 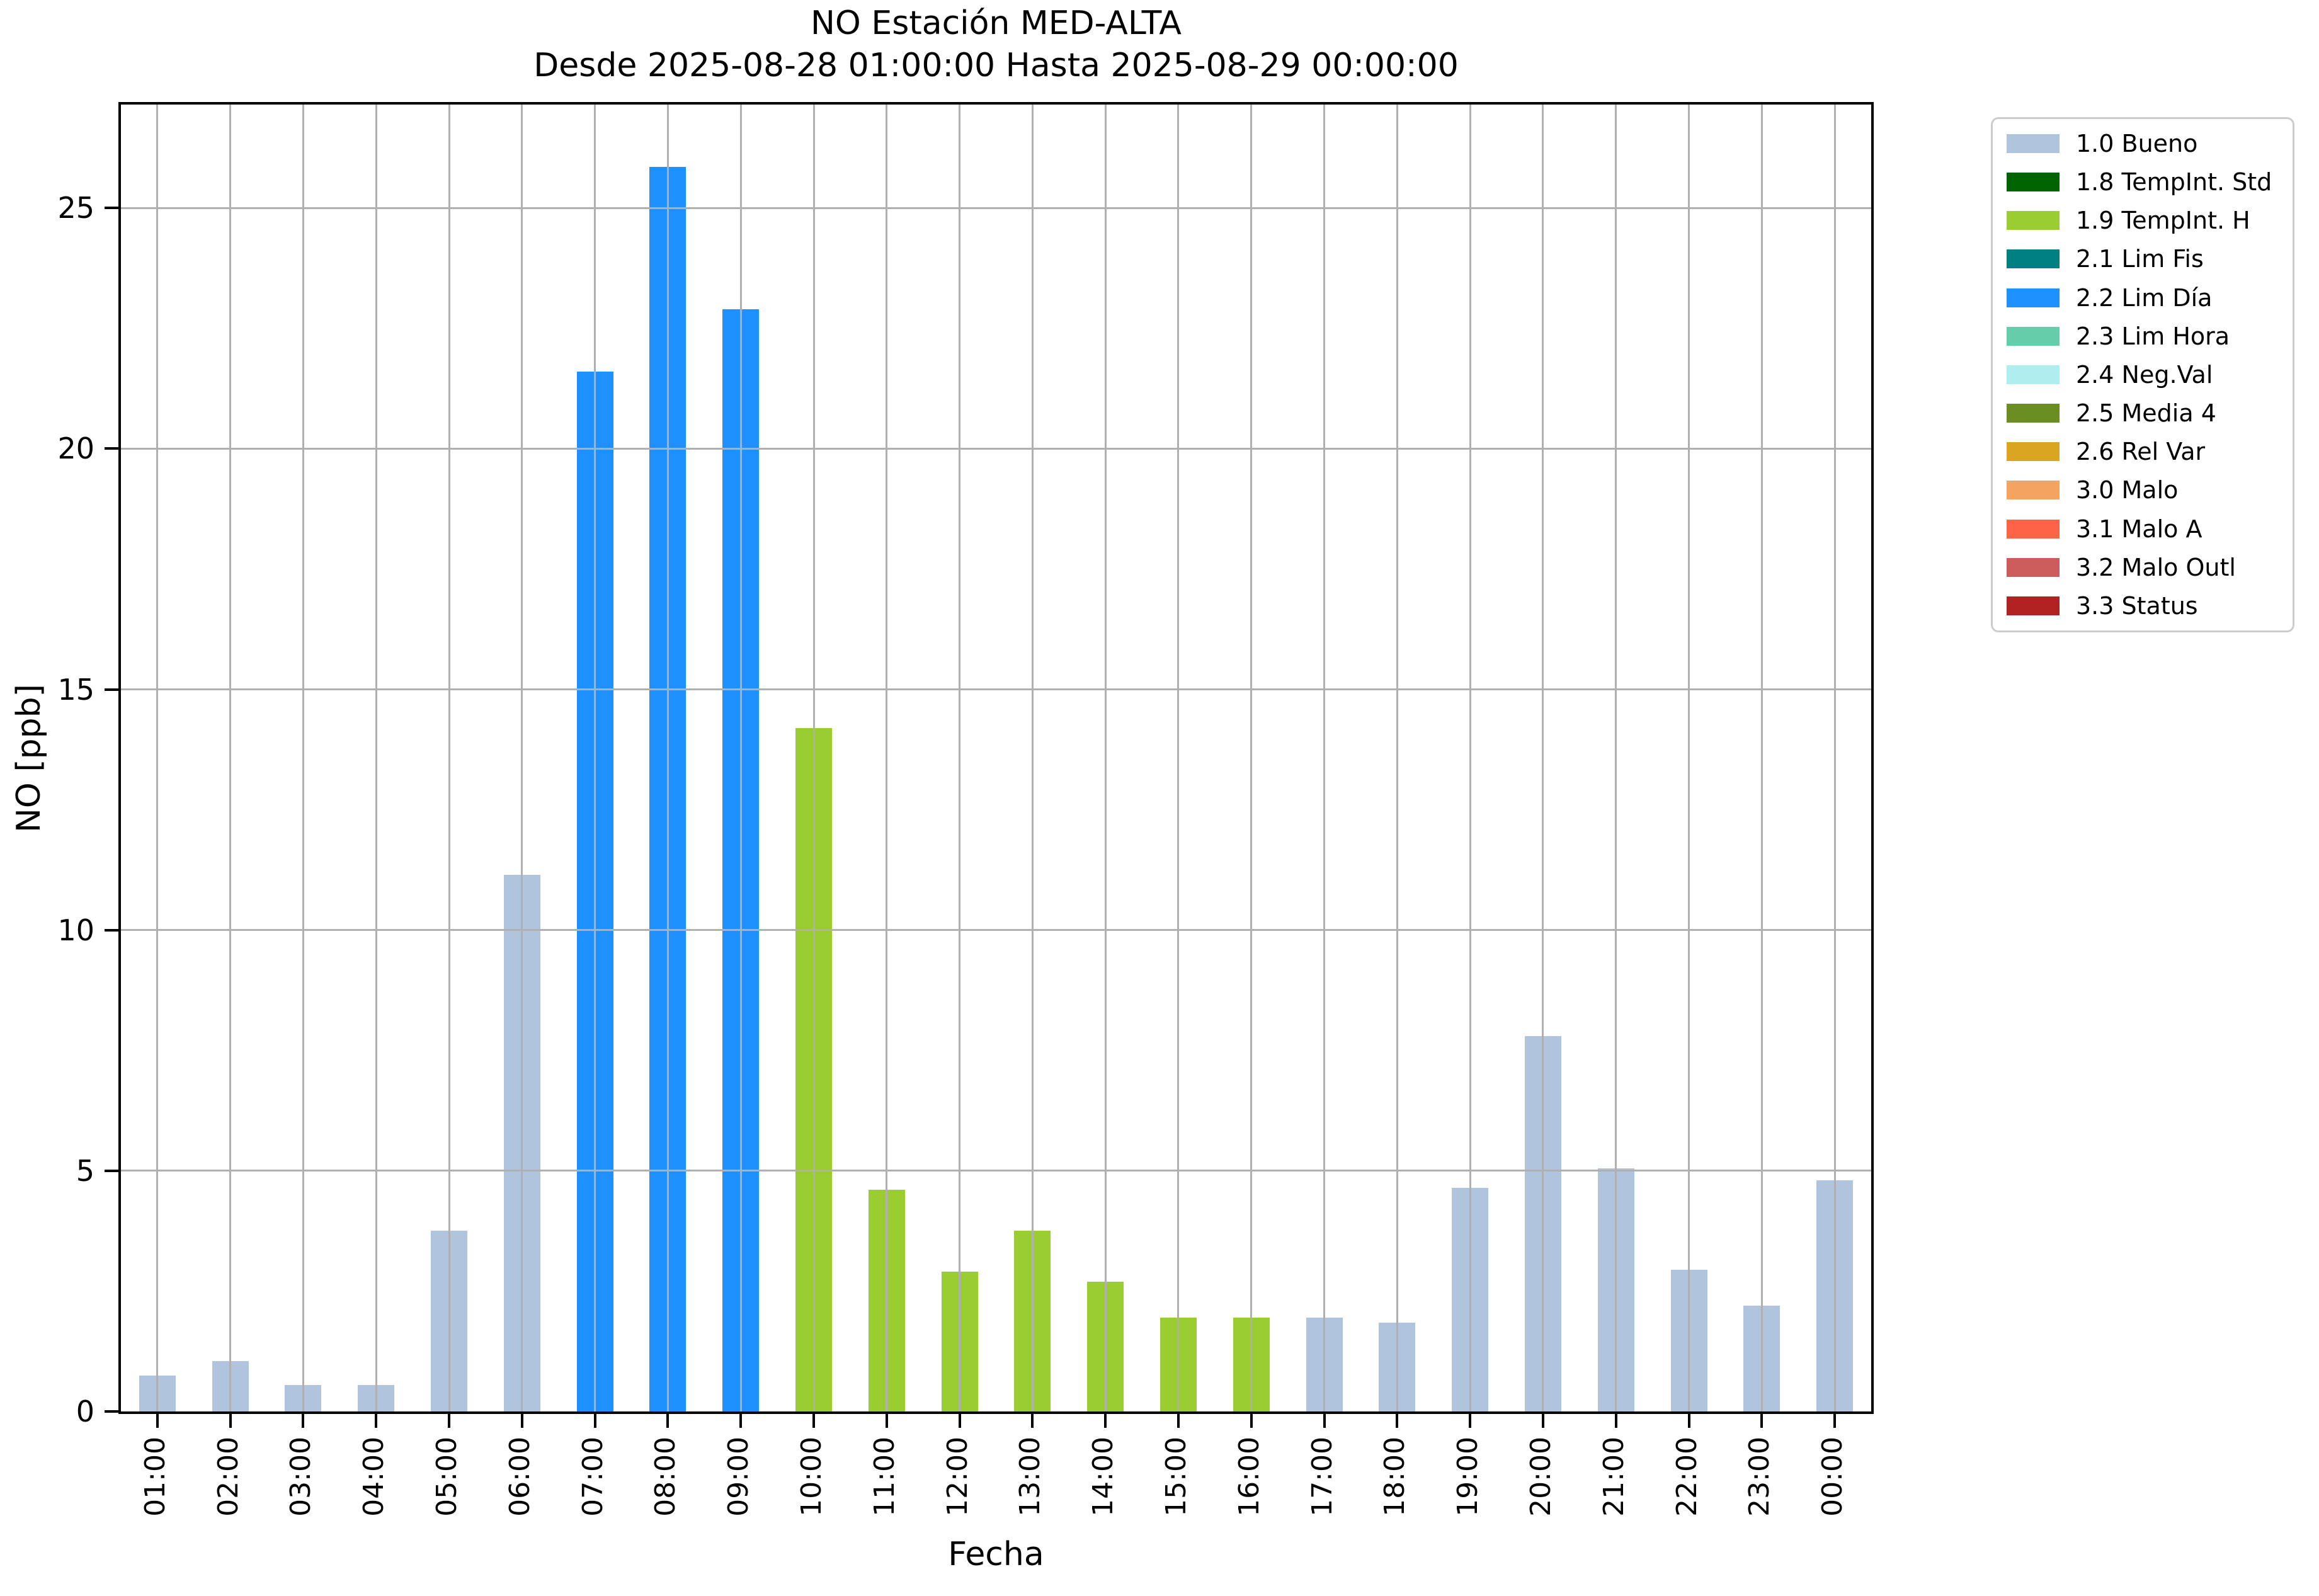 What do you see at coordinates (2140, 259) in the screenshot?
I see `legend-label-2.1 Lim Fis: 2.1 Lim Fis` at bounding box center [2140, 259].